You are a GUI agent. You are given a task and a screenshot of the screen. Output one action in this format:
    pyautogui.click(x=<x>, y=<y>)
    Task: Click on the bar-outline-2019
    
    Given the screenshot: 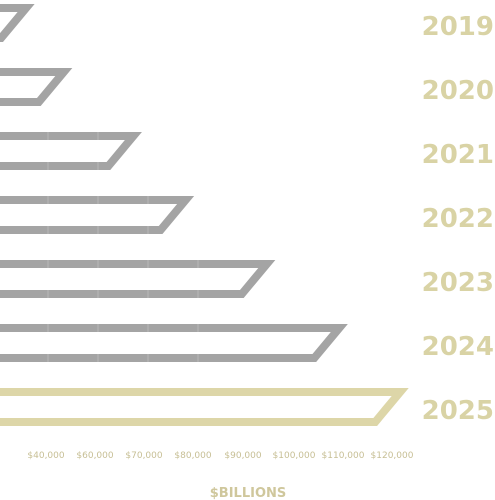 What is the action you would take?
    pyautogui.click(x=17, y=23)
    